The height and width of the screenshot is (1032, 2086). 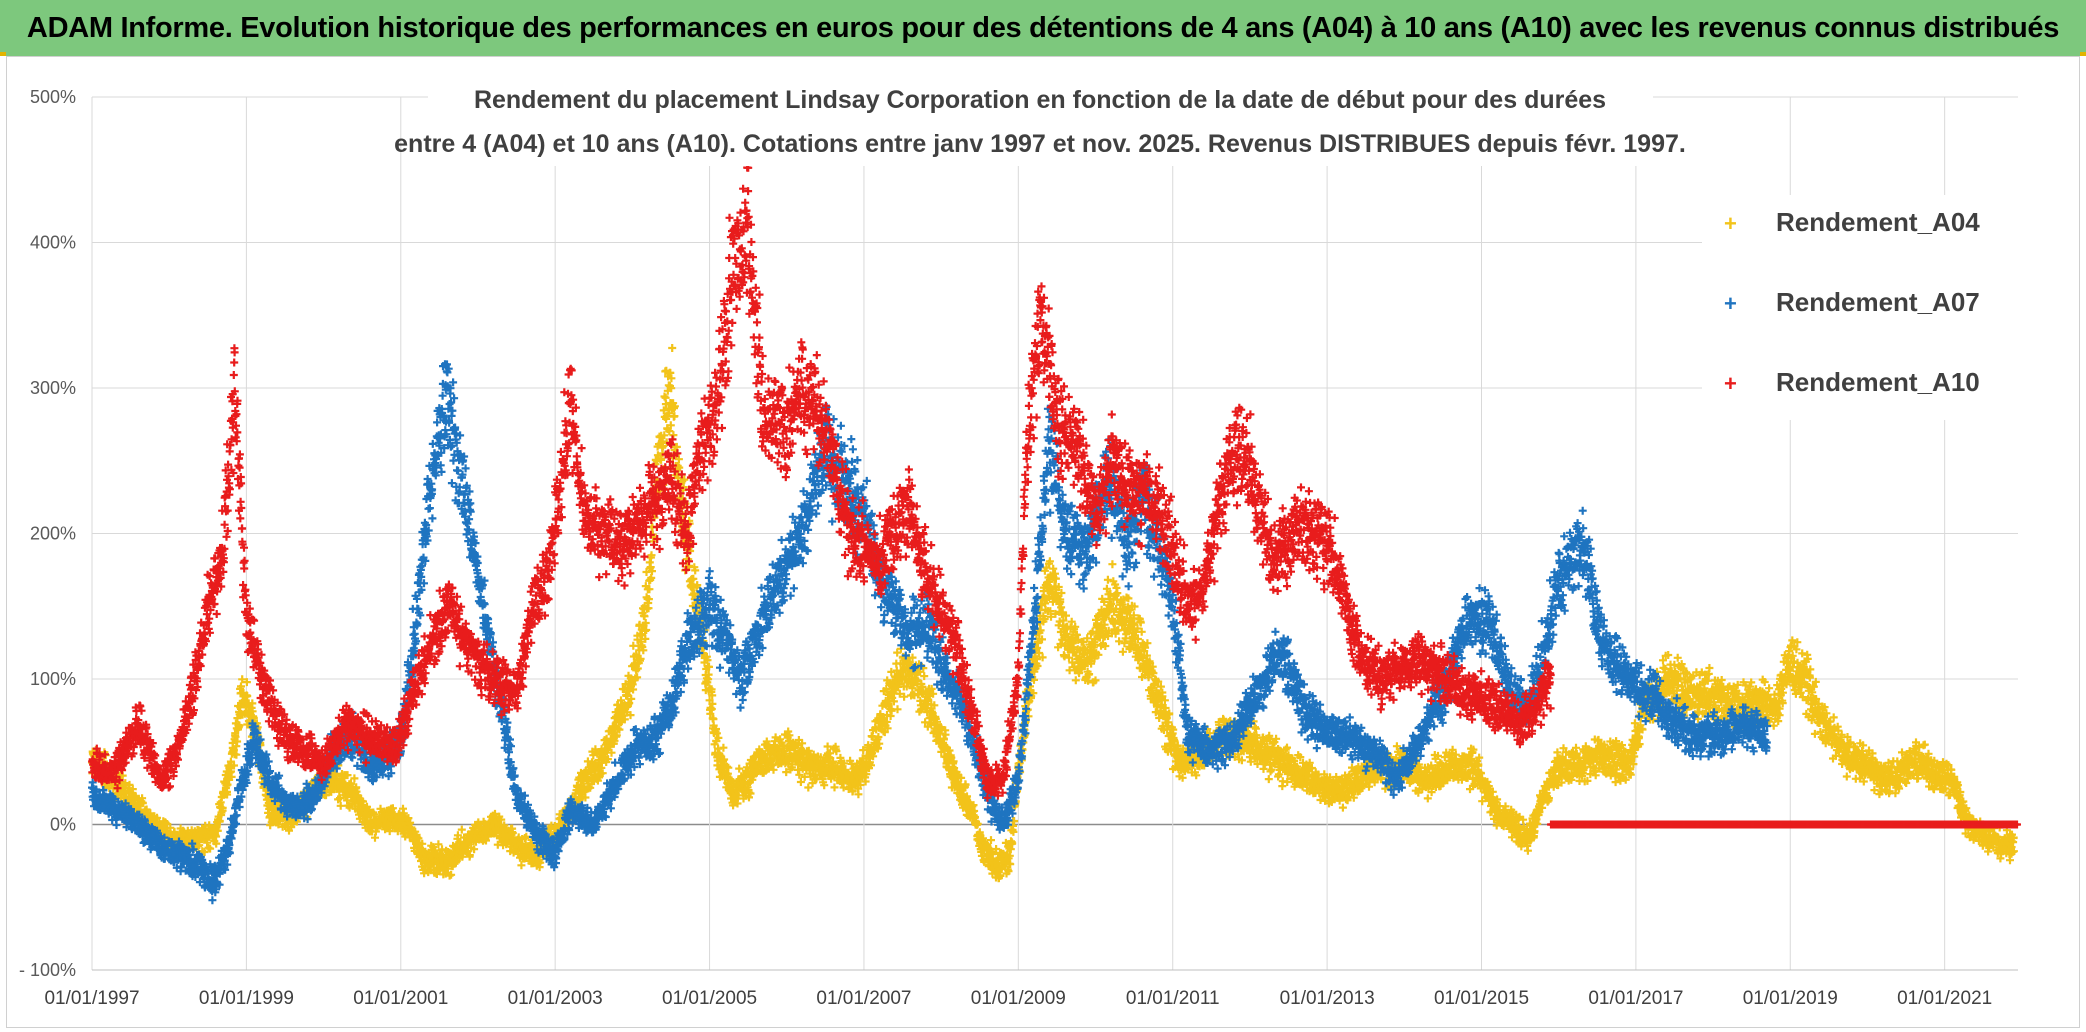 I want to click on banner-corner-right, so click(x=2083, y=54).